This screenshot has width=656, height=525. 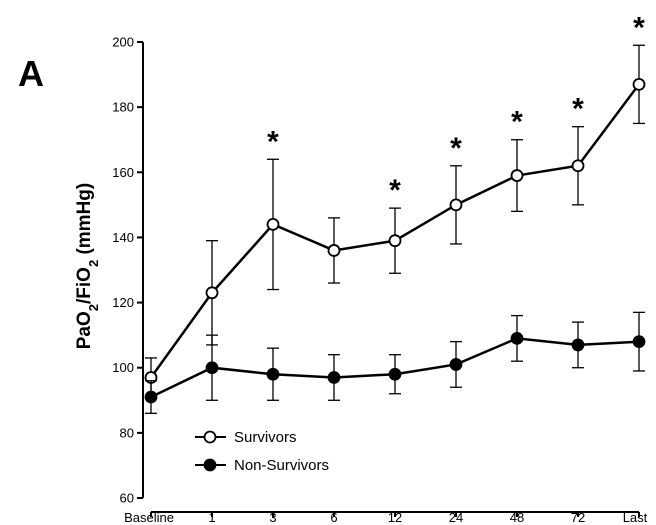 I want to click on x-tick-label: 24, so click(x=456, y=517).